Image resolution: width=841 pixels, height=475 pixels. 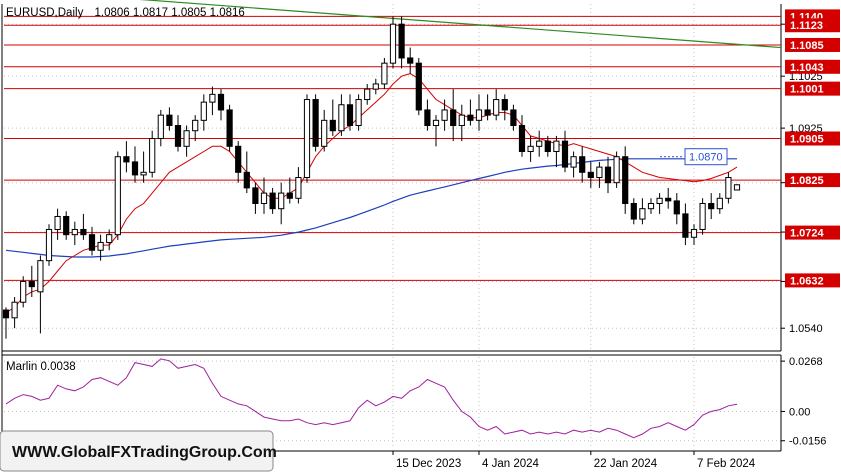 What do you see at coordinates (706, 158) in the screenshot?
I see `marker-label: 1.0870` at bounding box center [706, 158].